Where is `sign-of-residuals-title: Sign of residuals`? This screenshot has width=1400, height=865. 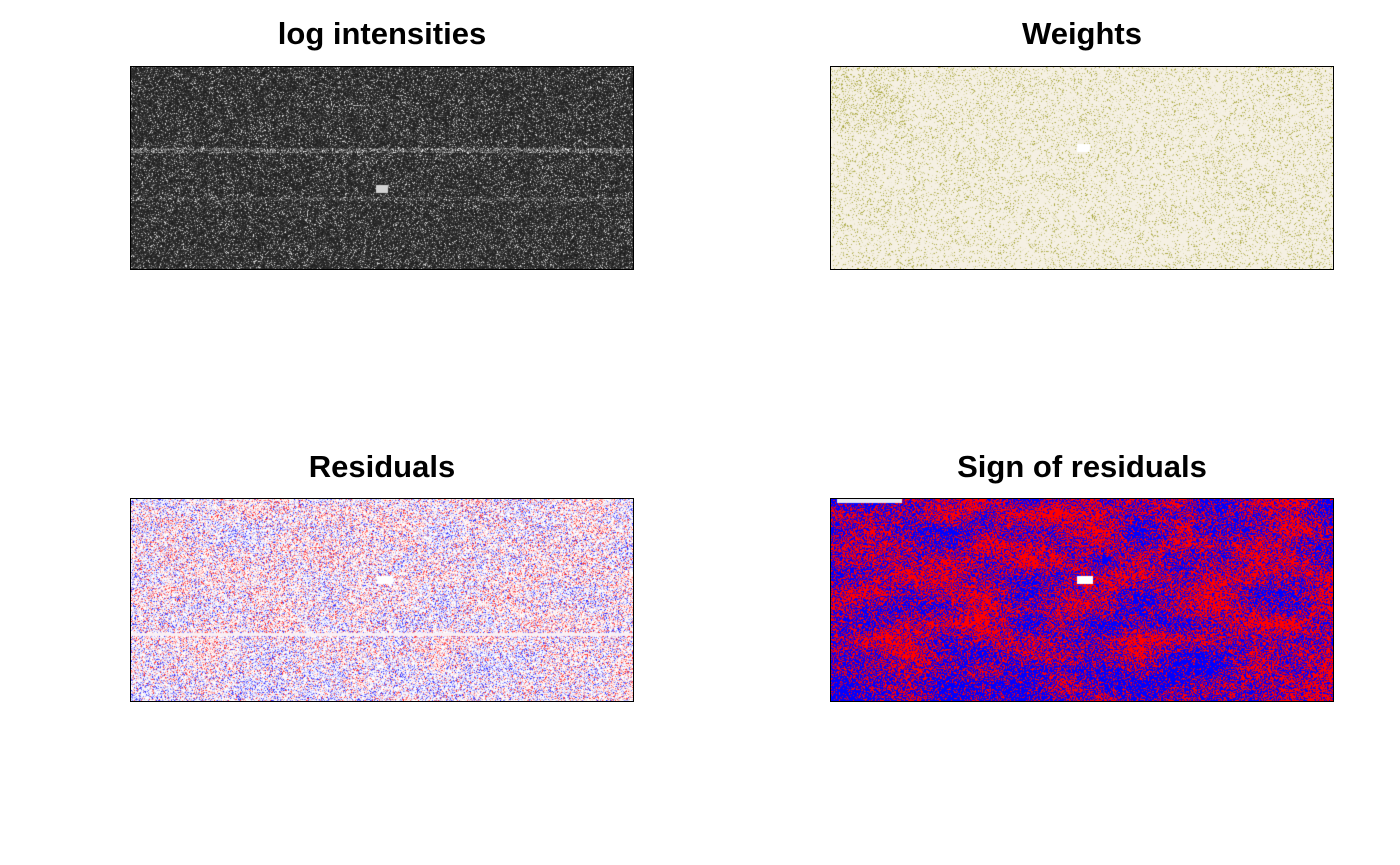 sign-of-residuals-title: Sign of residuals is located at coordinates (1082, 466).